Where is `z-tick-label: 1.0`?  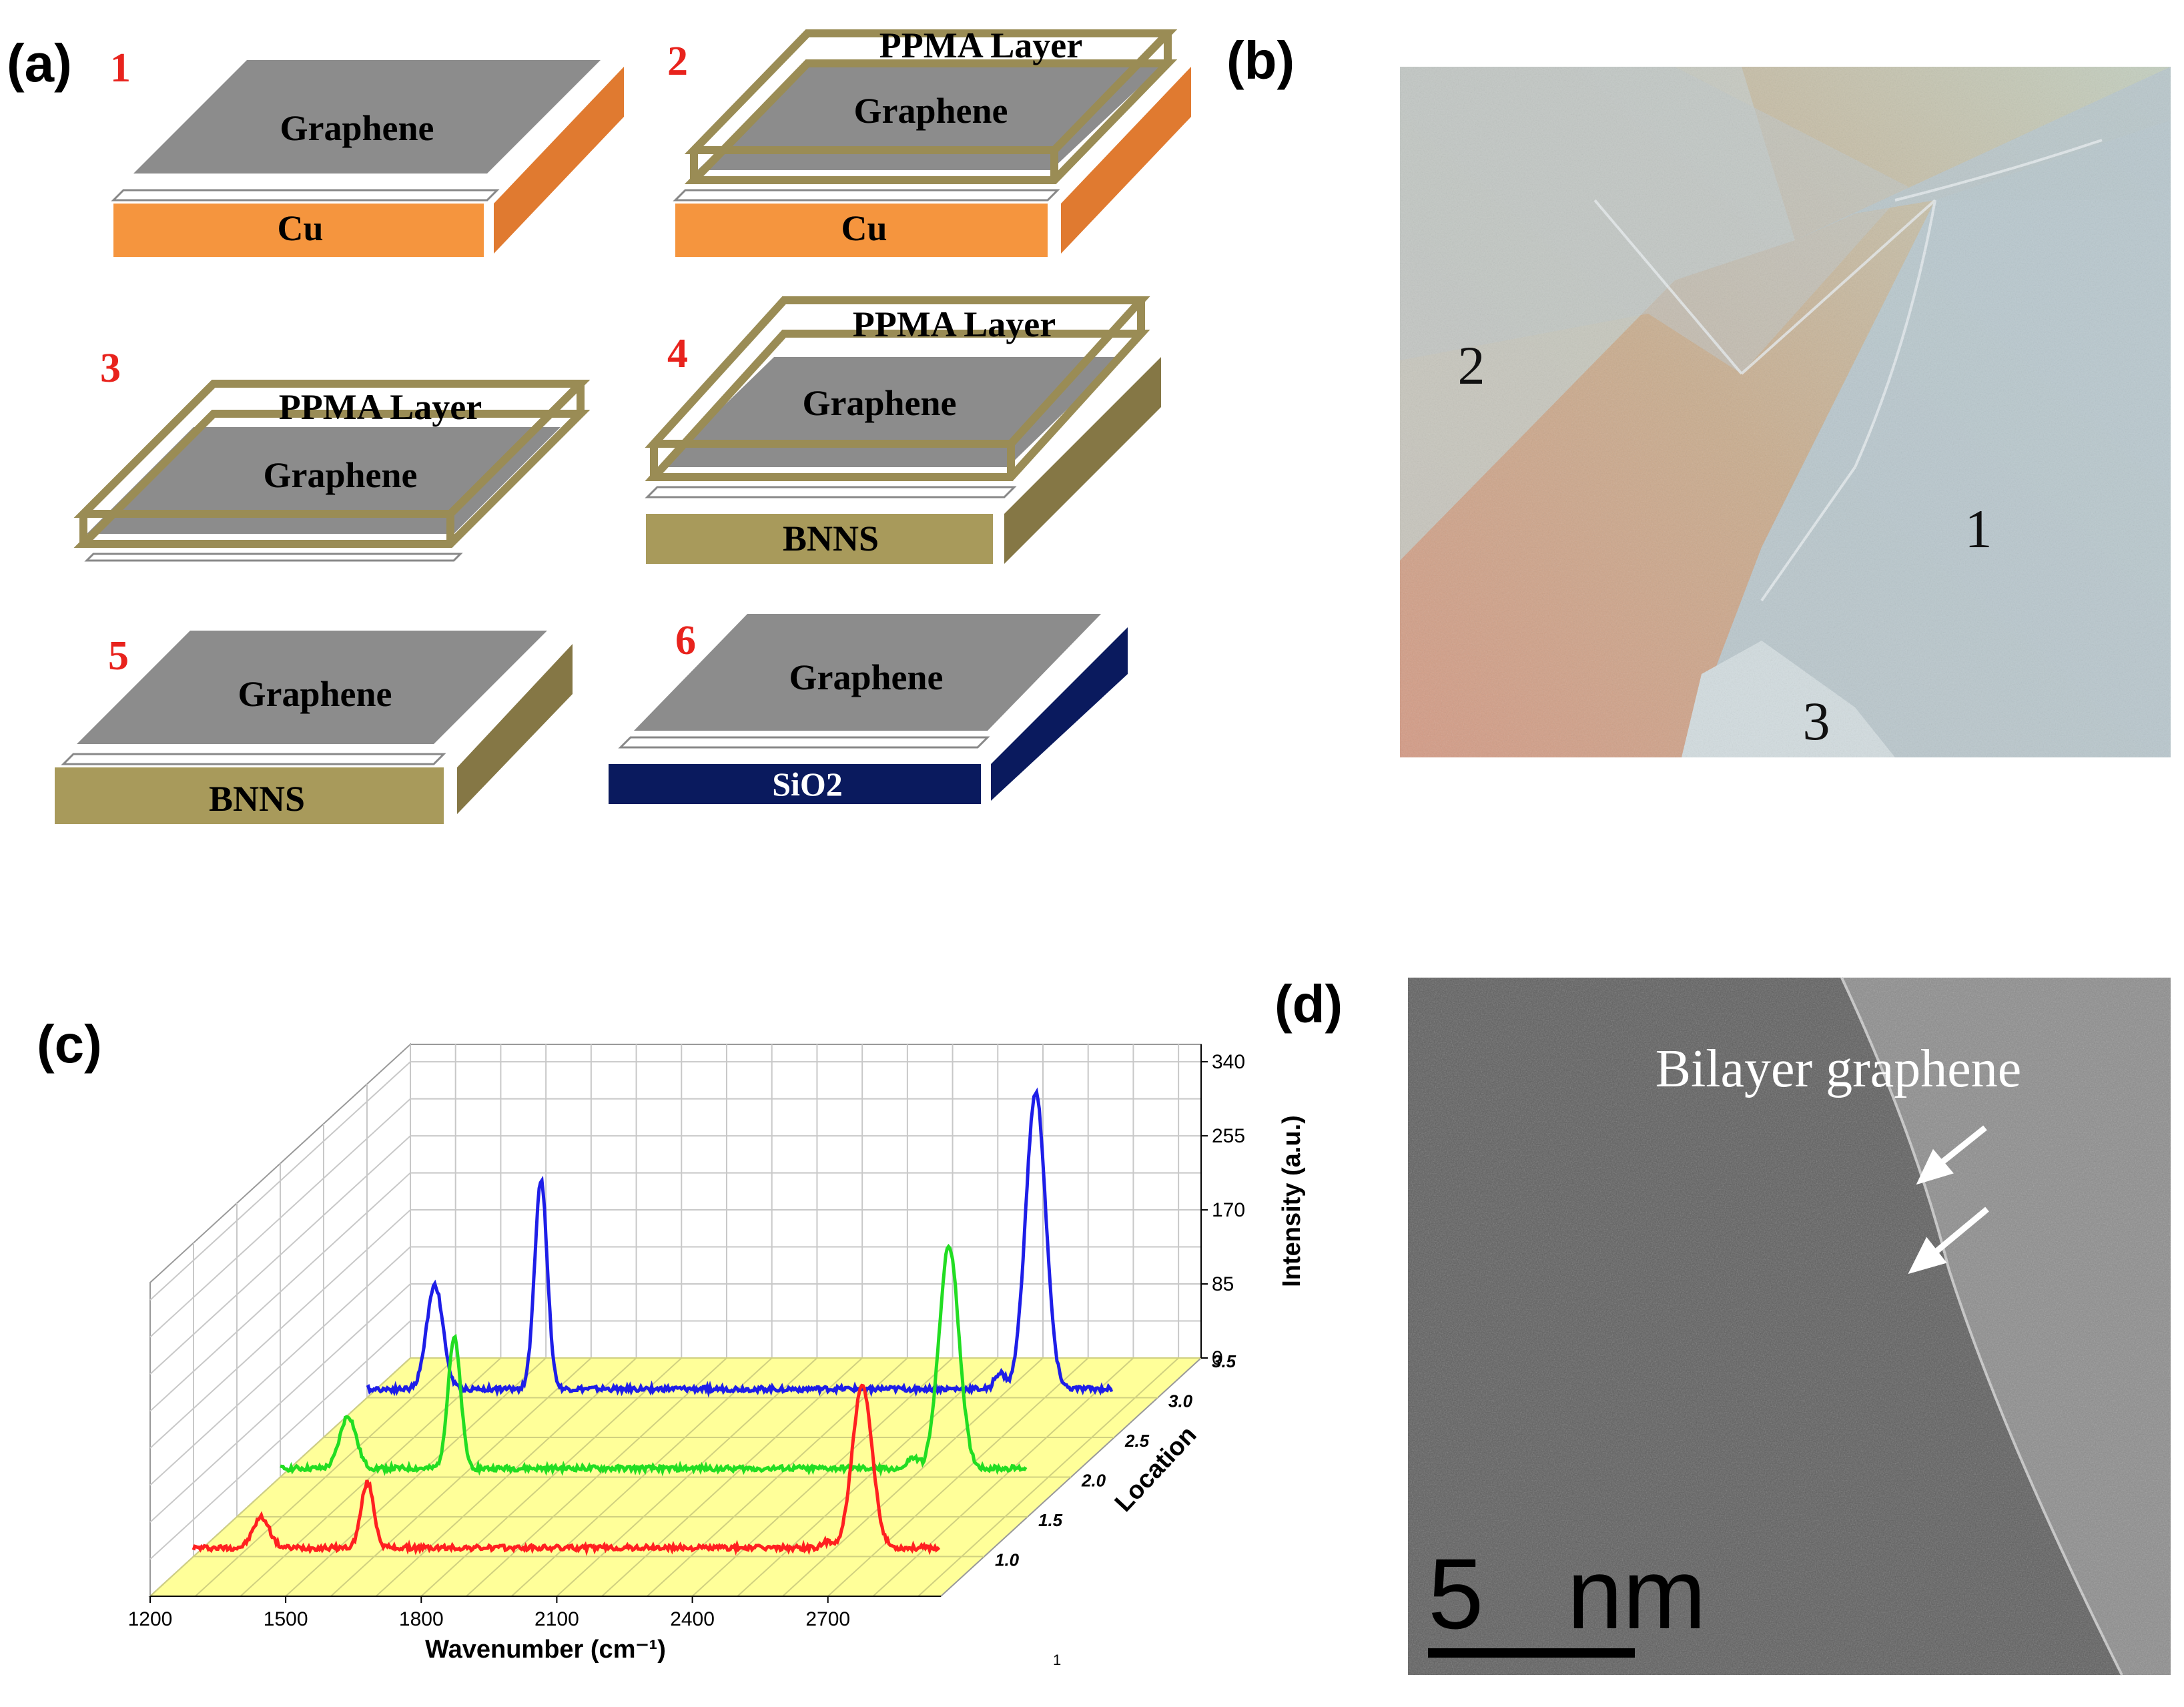
z-tick-label: 1.0 is located at coordinates (1007, 1560).